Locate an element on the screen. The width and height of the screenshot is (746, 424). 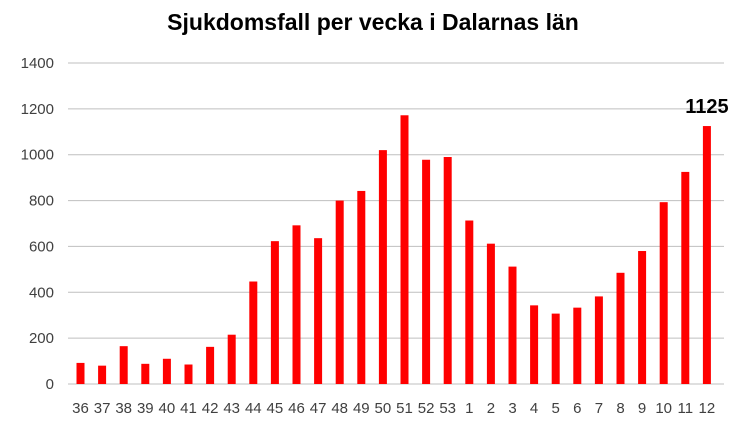
x-tick-label: 39 is located at coordinates (145, 408).